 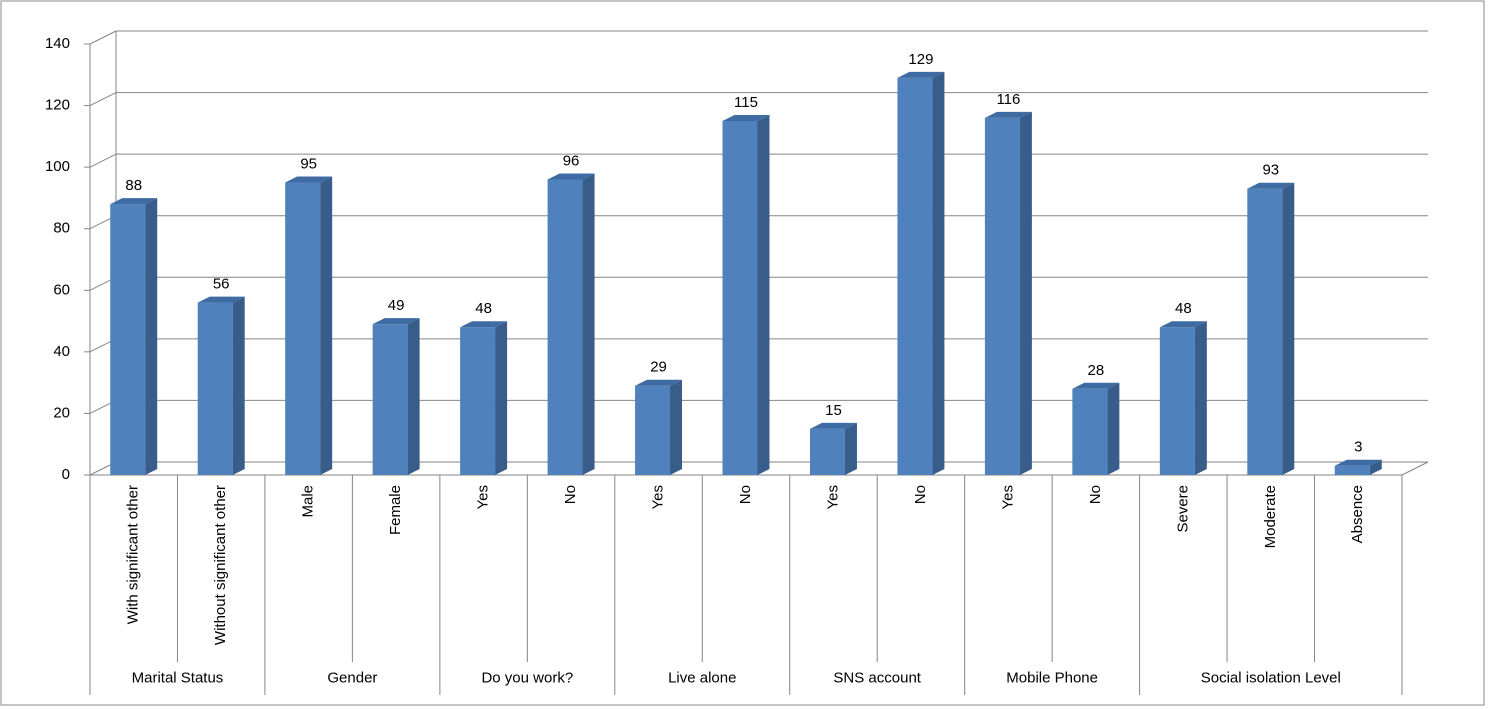 What do you see at coordinates (220, 565) in the screenshot?
I see `x-tick-label: Without significant other` at bounding box center [220, 565].